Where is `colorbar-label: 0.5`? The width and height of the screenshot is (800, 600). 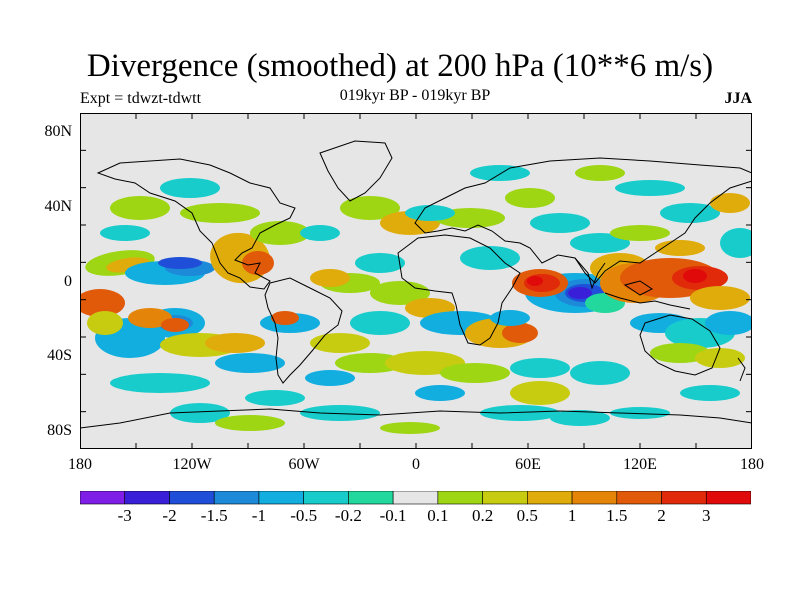
colorbar-label: 0.5 is located at coordinates (527, 515).